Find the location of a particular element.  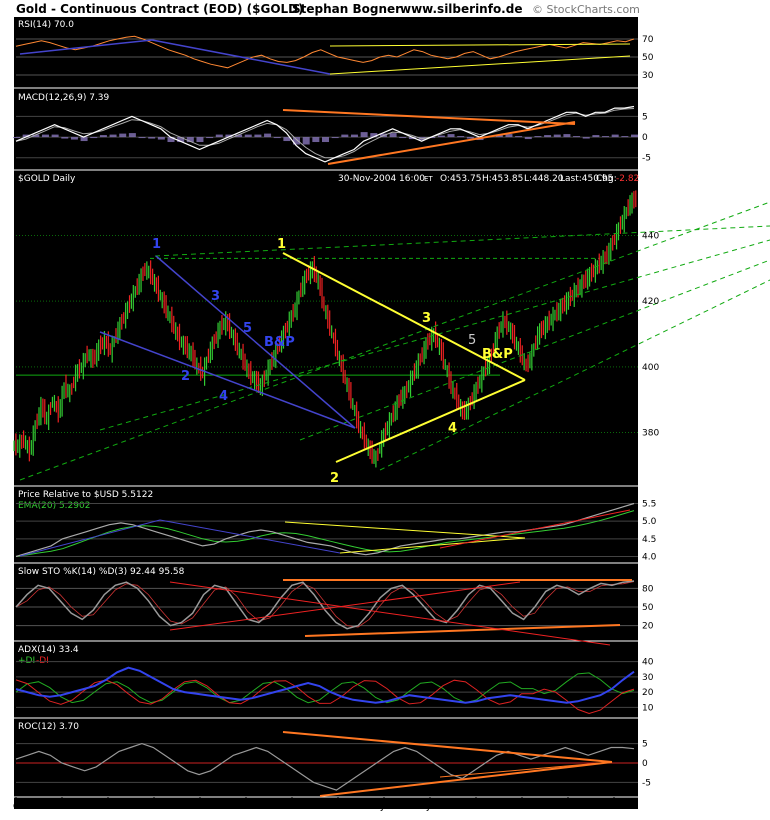

wave-yellow-3: 3 is located at coordinates (426, 318).